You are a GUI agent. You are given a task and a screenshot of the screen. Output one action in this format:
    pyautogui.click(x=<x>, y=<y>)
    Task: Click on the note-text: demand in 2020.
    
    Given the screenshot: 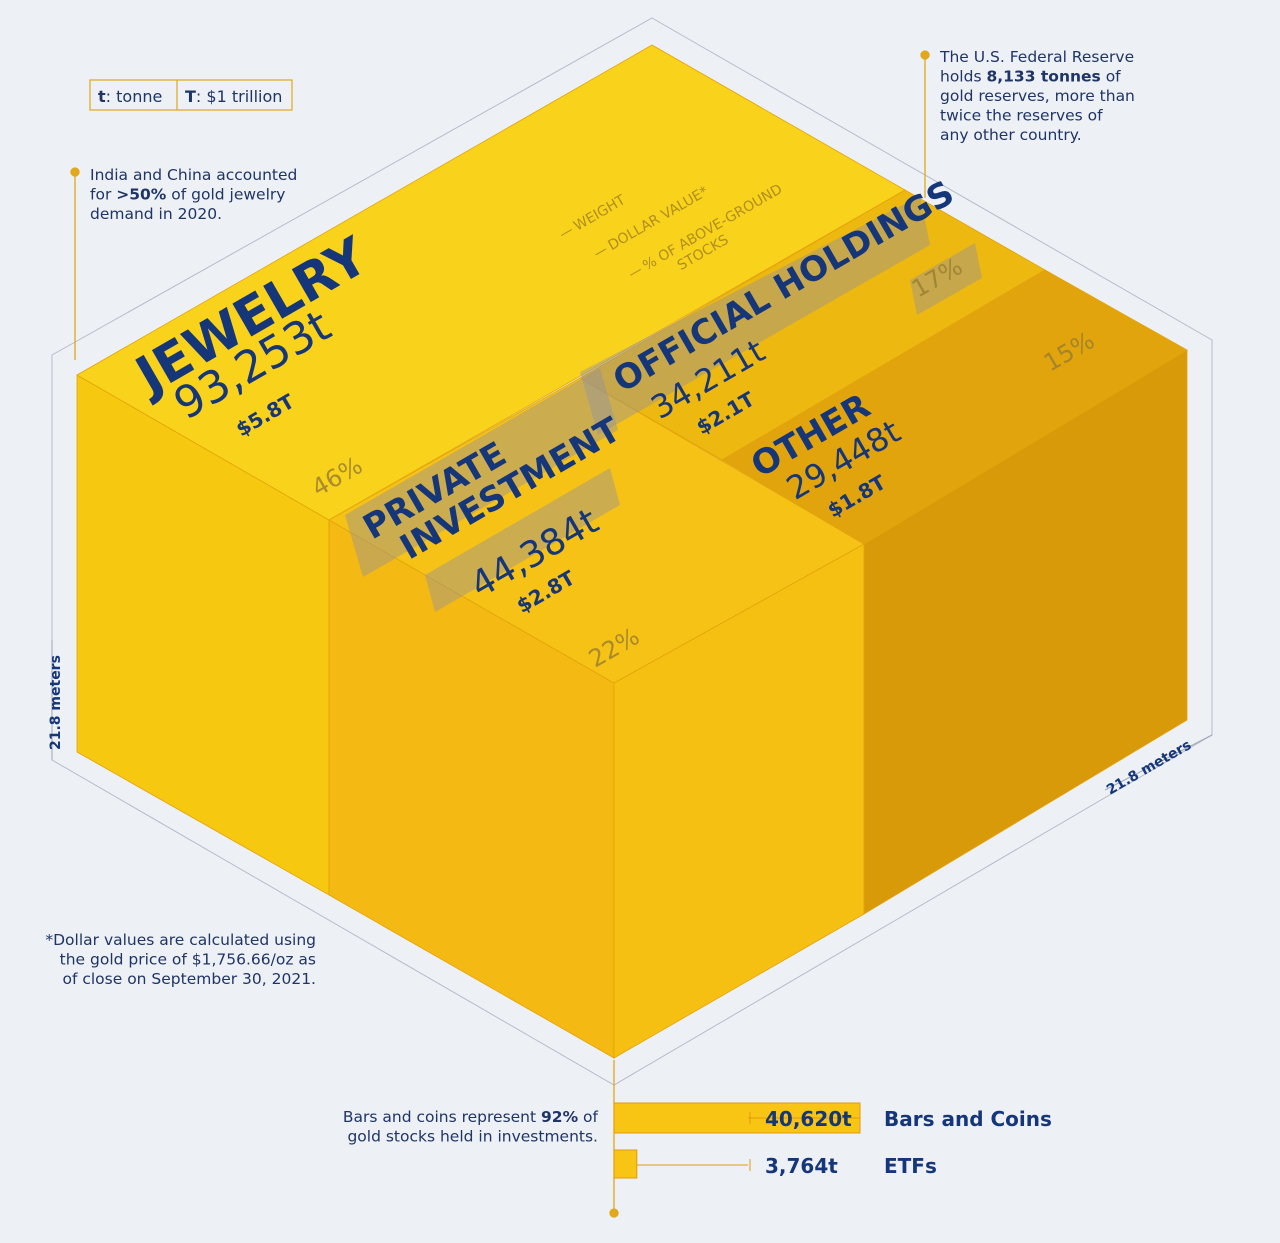 What is the action you would take?
    pyautogui.click(x=156, y=214)
    